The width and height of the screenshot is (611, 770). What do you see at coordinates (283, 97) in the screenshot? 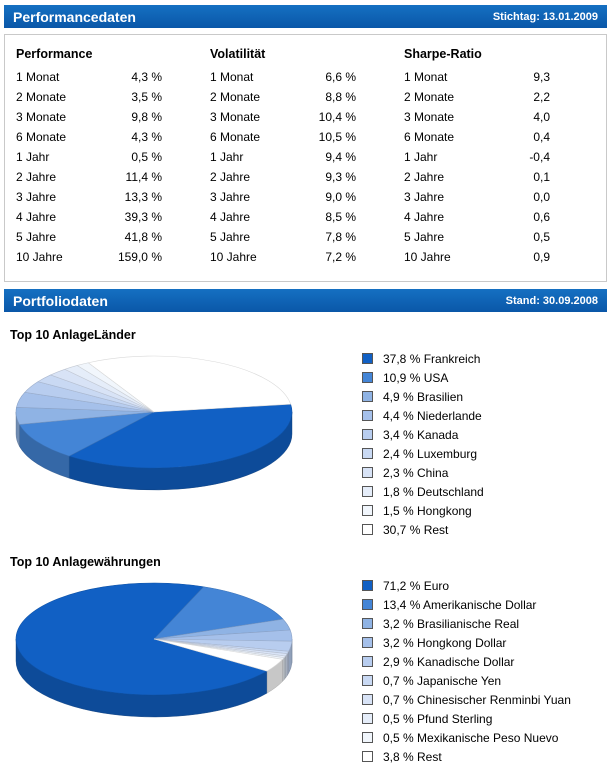
I see `table-row: 2 Monate 8,8 %` at bounding box center [283, 97].